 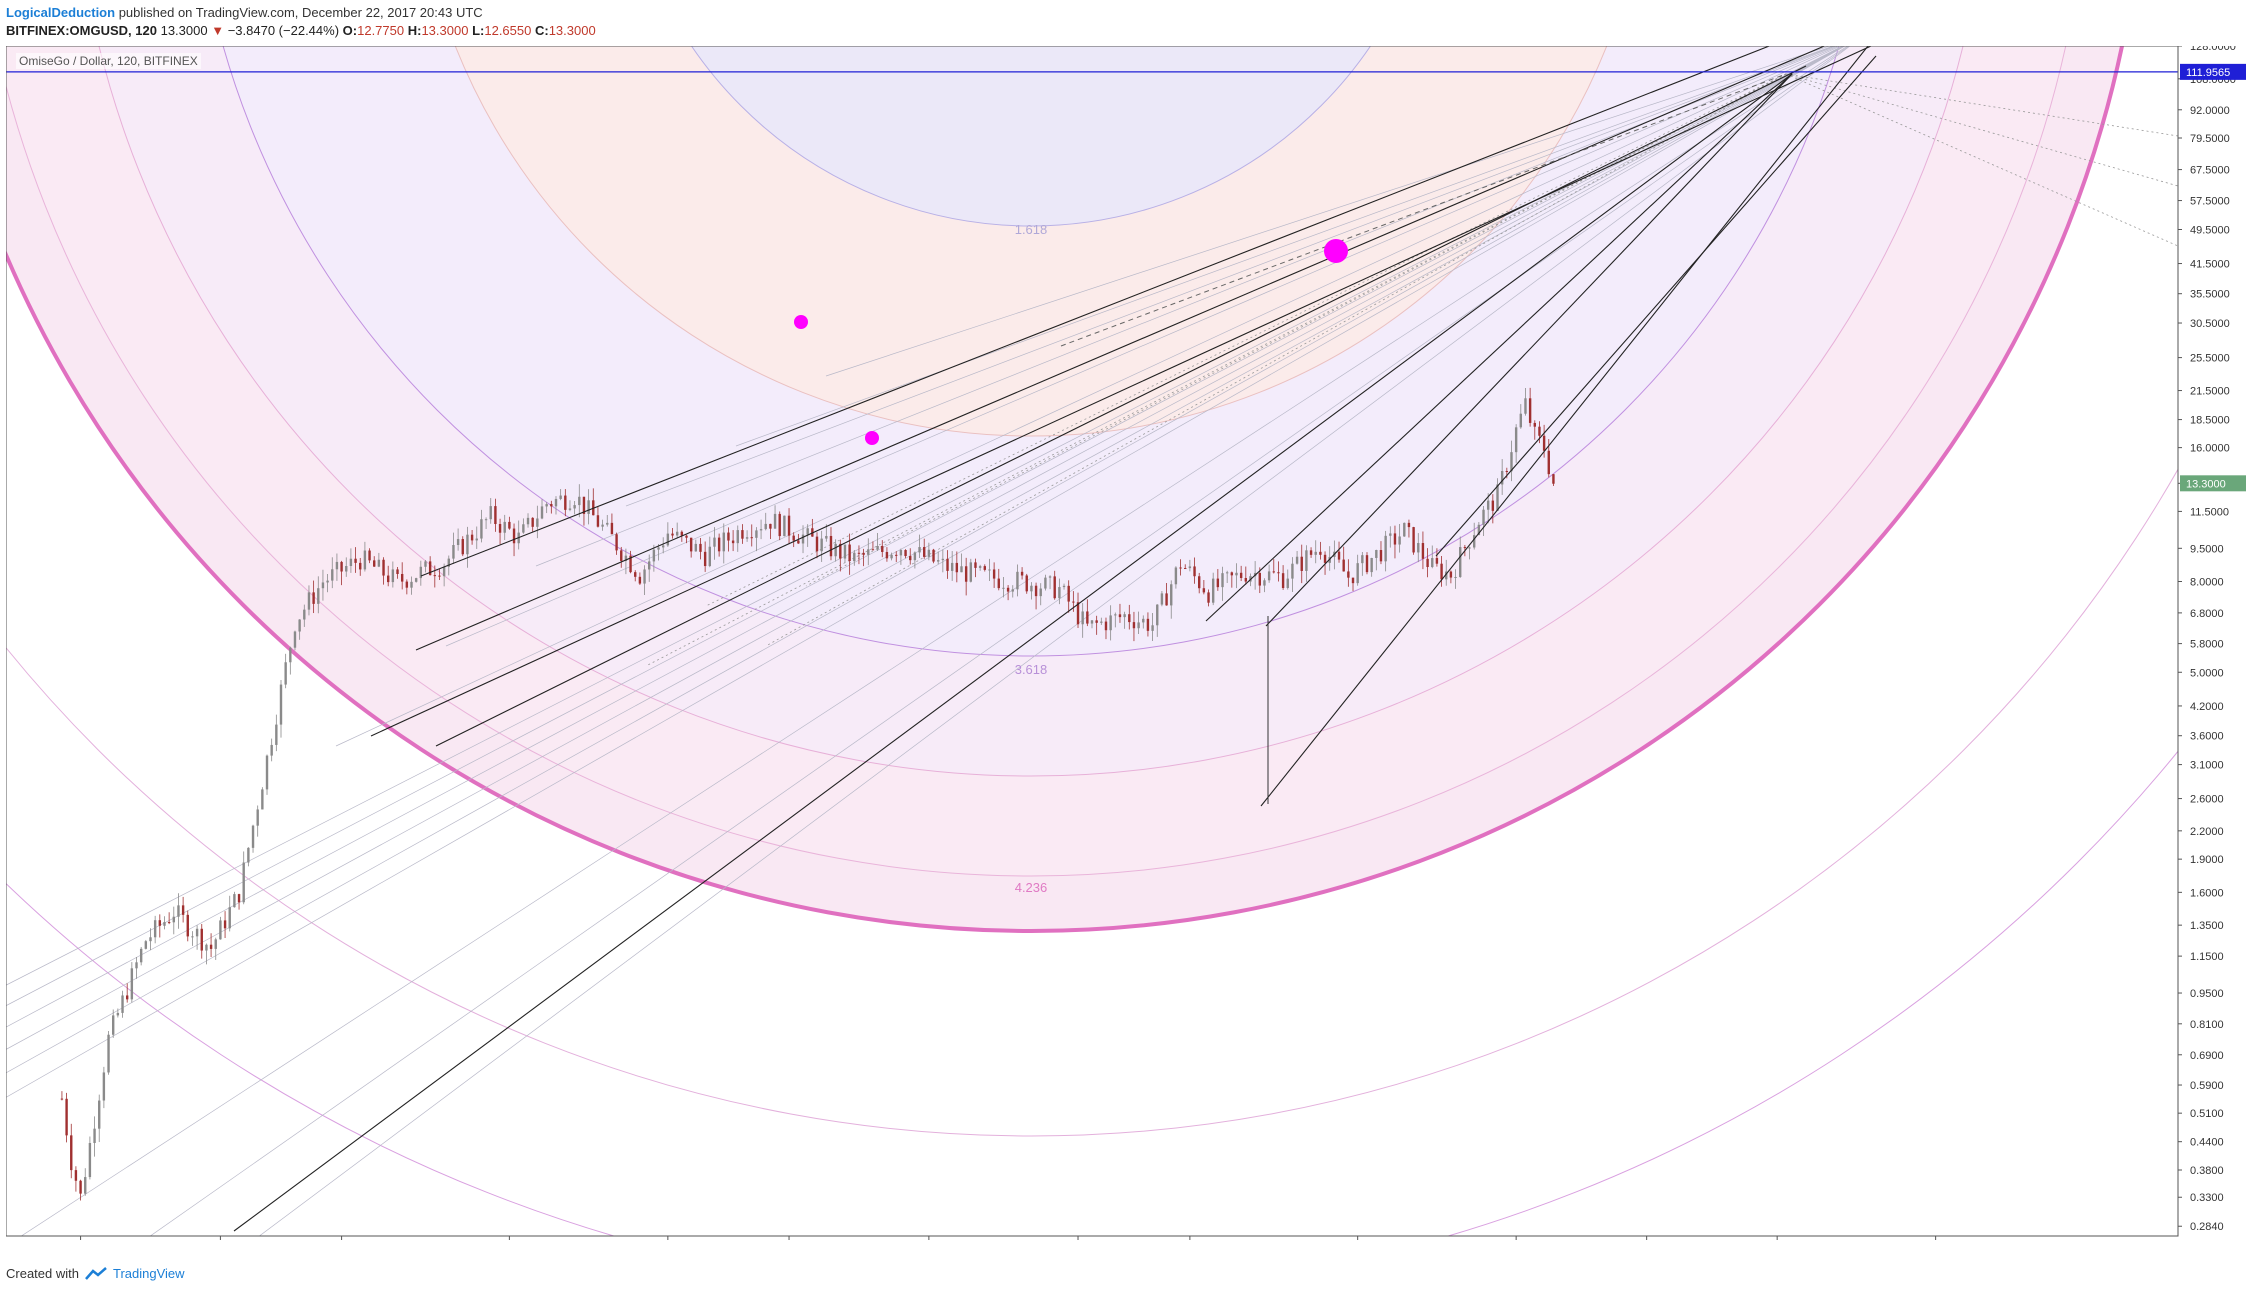 What do you see at coordinates (148, 1273) in the screenshot?
I see `tradingview-brand: TradingView` at bounding box center [148, 1273].